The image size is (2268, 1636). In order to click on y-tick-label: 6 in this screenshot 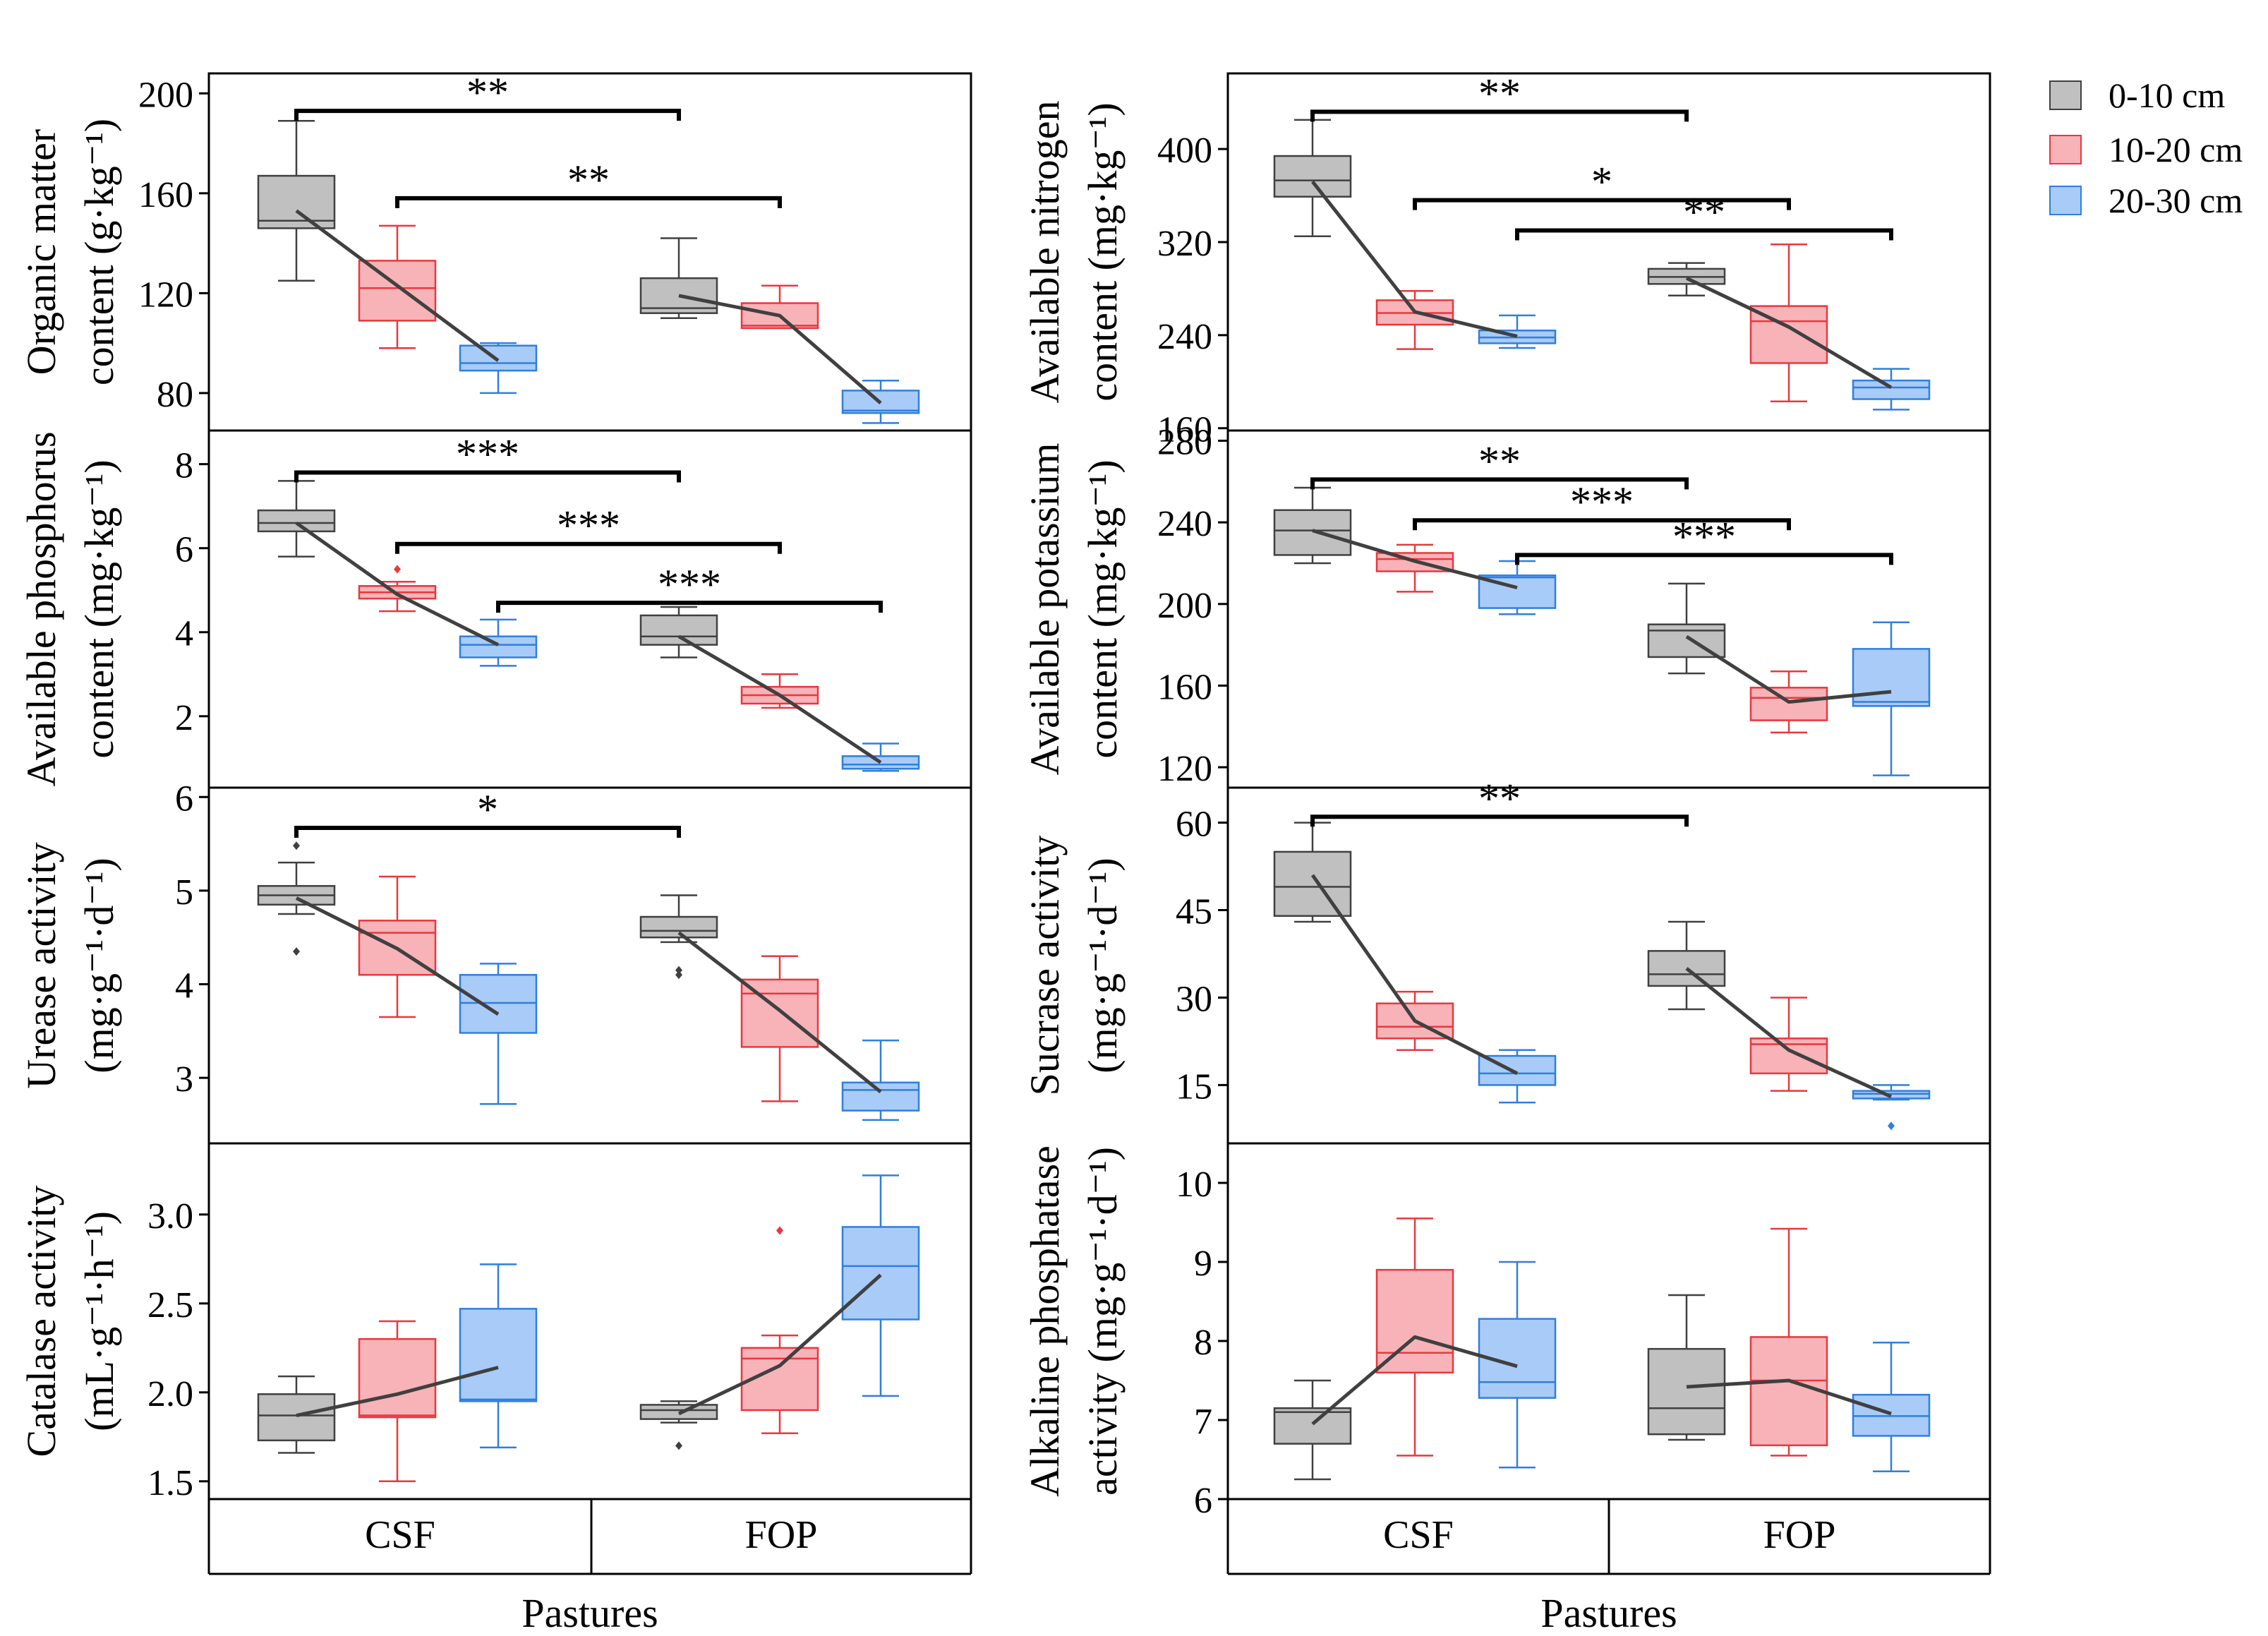, I will do `click(1203, 1501)`.